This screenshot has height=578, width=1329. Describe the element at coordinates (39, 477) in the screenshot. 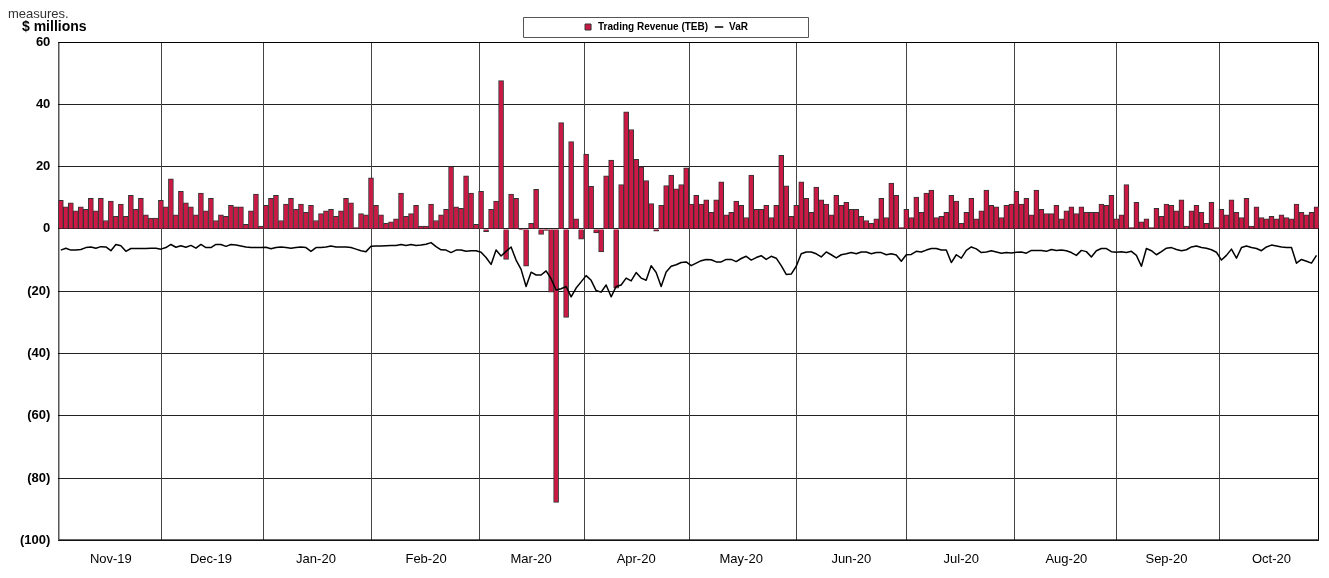

I see `y-tick-label: (80)` at that location.